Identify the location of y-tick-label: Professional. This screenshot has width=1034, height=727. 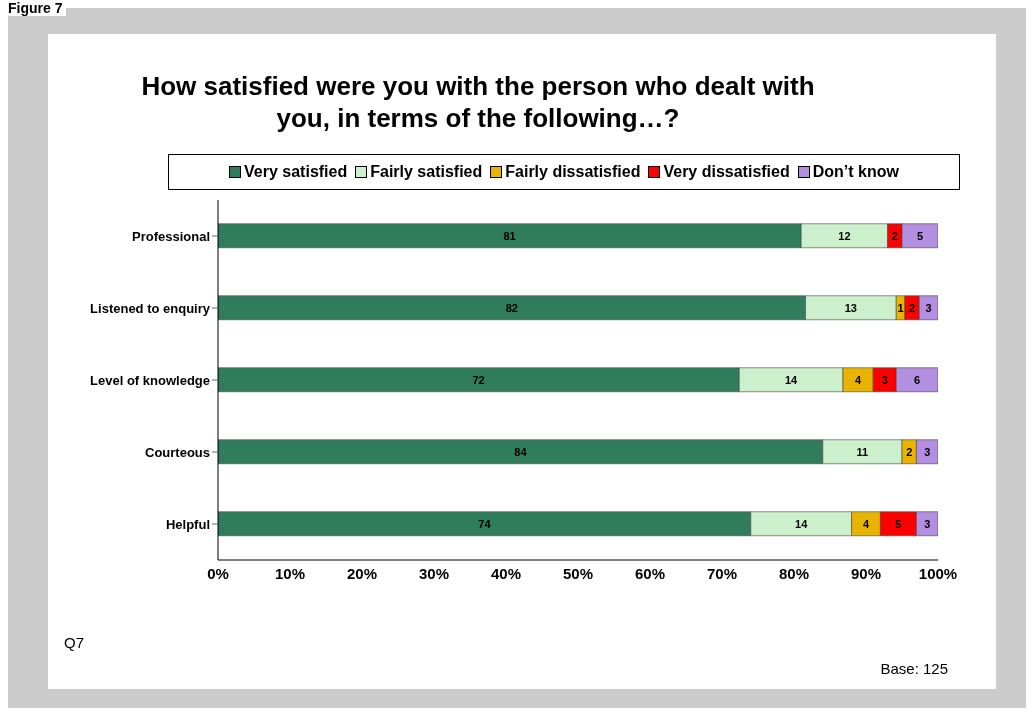
(170, 236).